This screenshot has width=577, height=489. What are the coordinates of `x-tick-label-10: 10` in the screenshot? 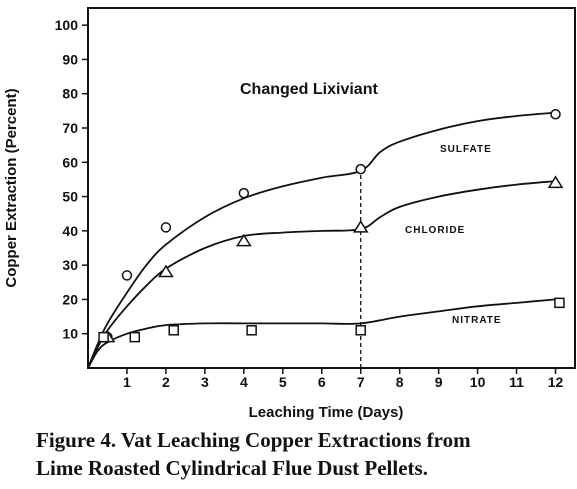 It's located at (478, 382).